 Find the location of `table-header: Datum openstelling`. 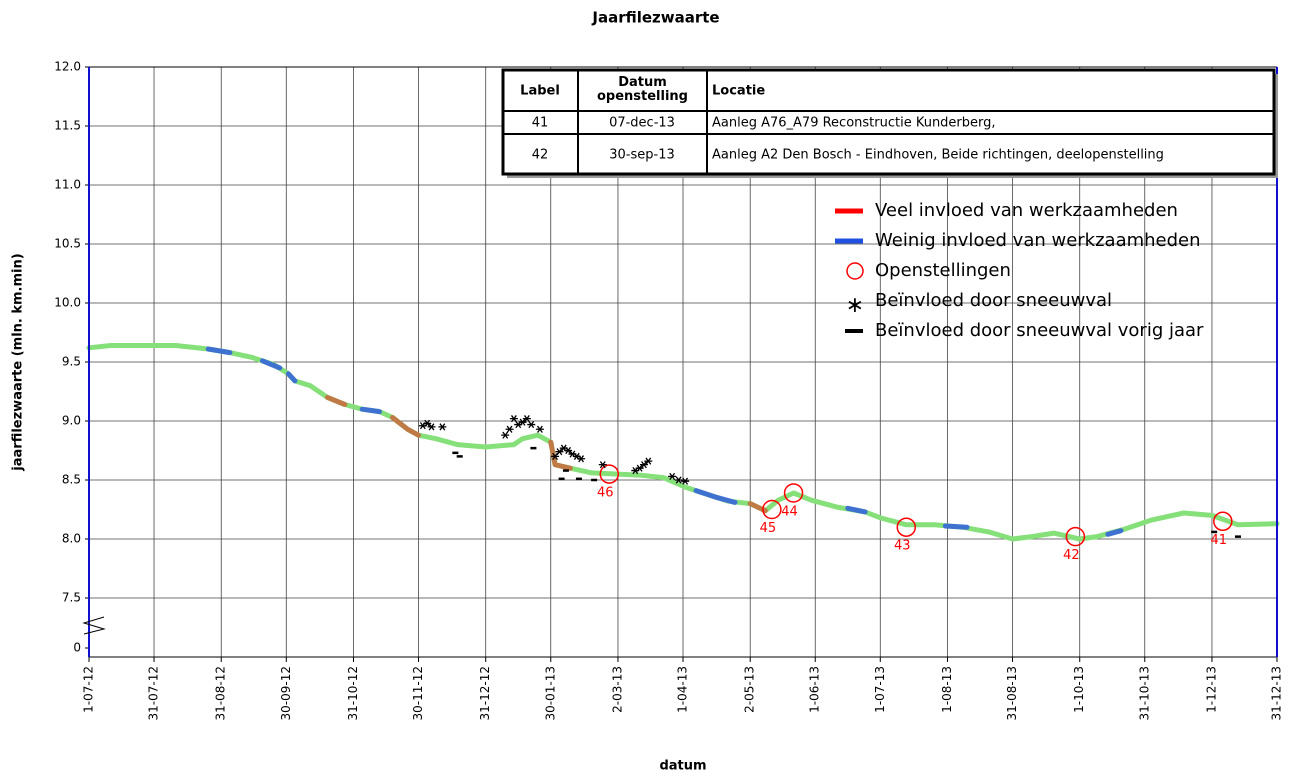

table-header: Datum openstelling is located at coordinates (642, 89).